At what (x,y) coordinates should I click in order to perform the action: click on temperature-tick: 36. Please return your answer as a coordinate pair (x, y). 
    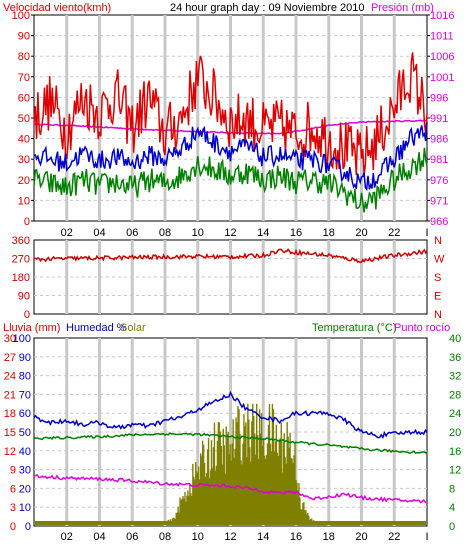
    Looking at the image, I should click on (455, 358).